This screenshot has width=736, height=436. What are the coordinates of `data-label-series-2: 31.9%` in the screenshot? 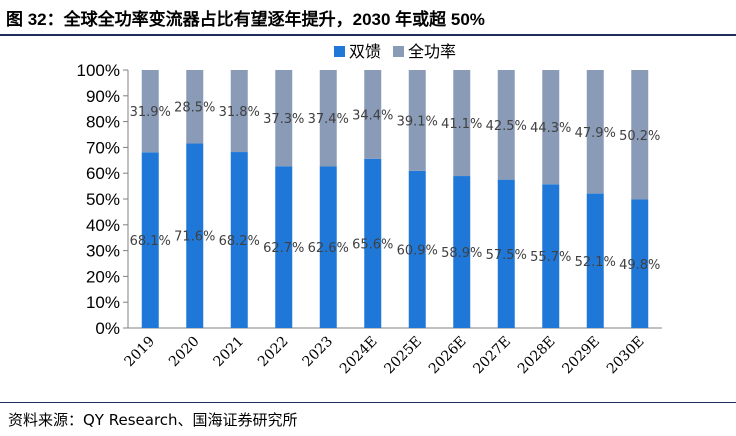 It's located at (150, 112).